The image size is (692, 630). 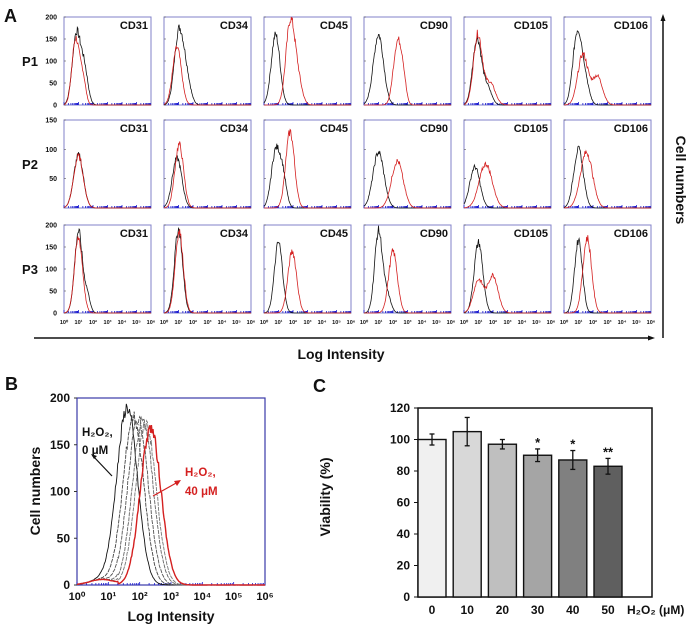 I want to click on annotation-0um-line1: H₂O₂,, so click(x=97, y=433).